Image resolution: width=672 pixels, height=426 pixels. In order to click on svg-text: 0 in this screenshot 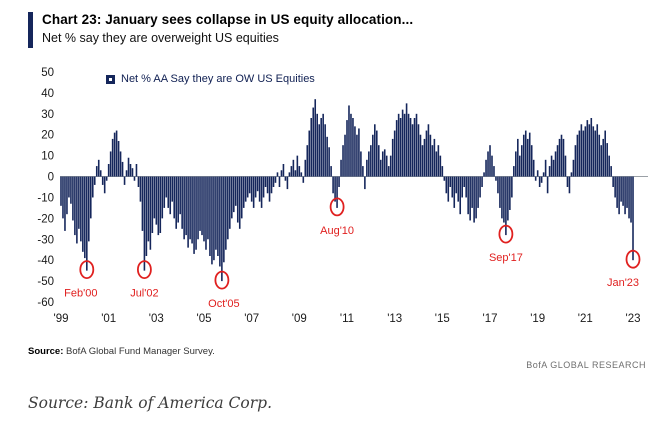, I will do `click(51, 178)`.